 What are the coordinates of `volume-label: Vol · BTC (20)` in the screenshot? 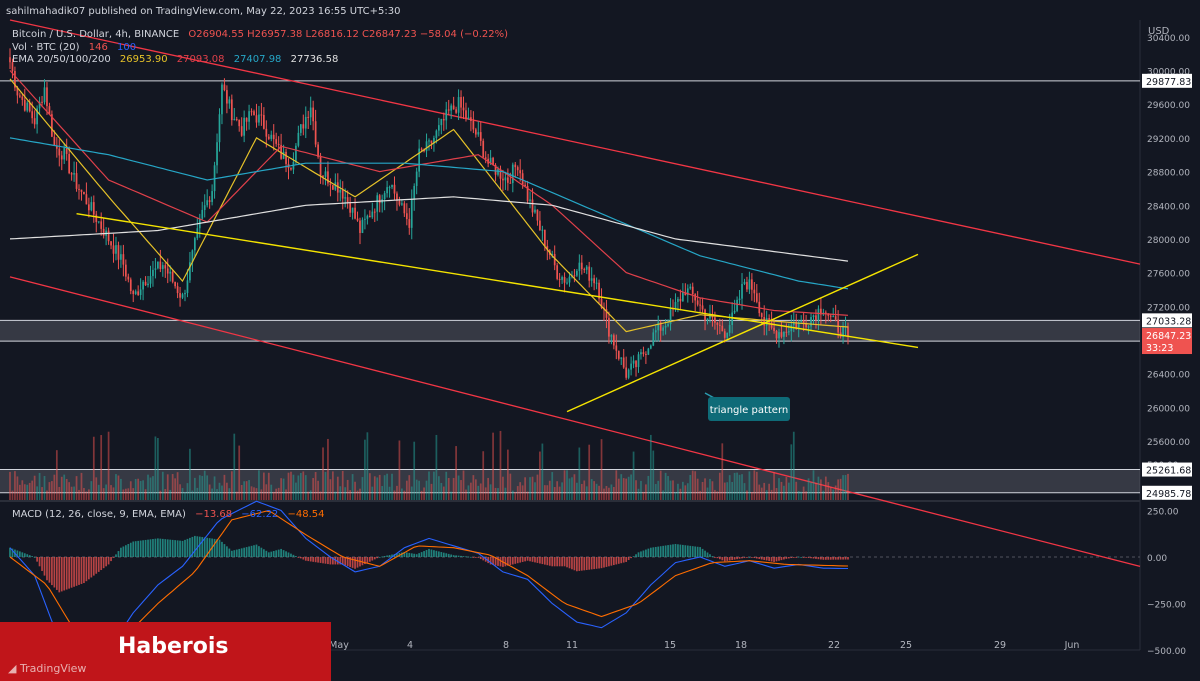 It's located at (46, 47).